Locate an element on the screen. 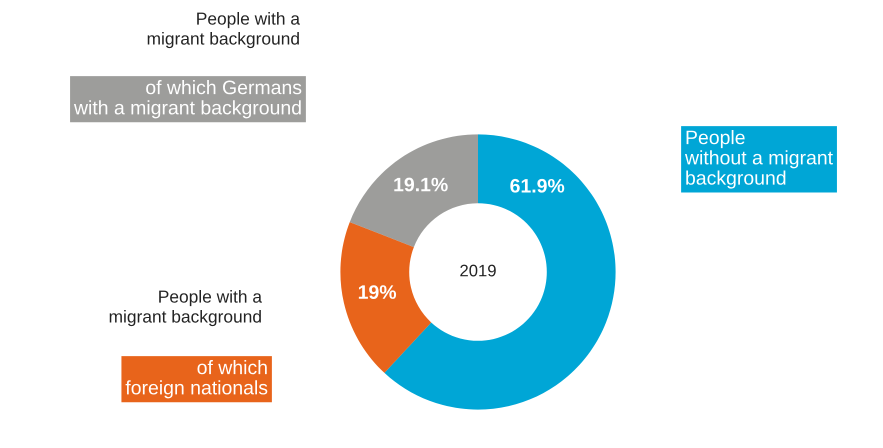 The width and height of the screenshot is (883, 448). data-label: 19% is located at coordinates (377, 292).